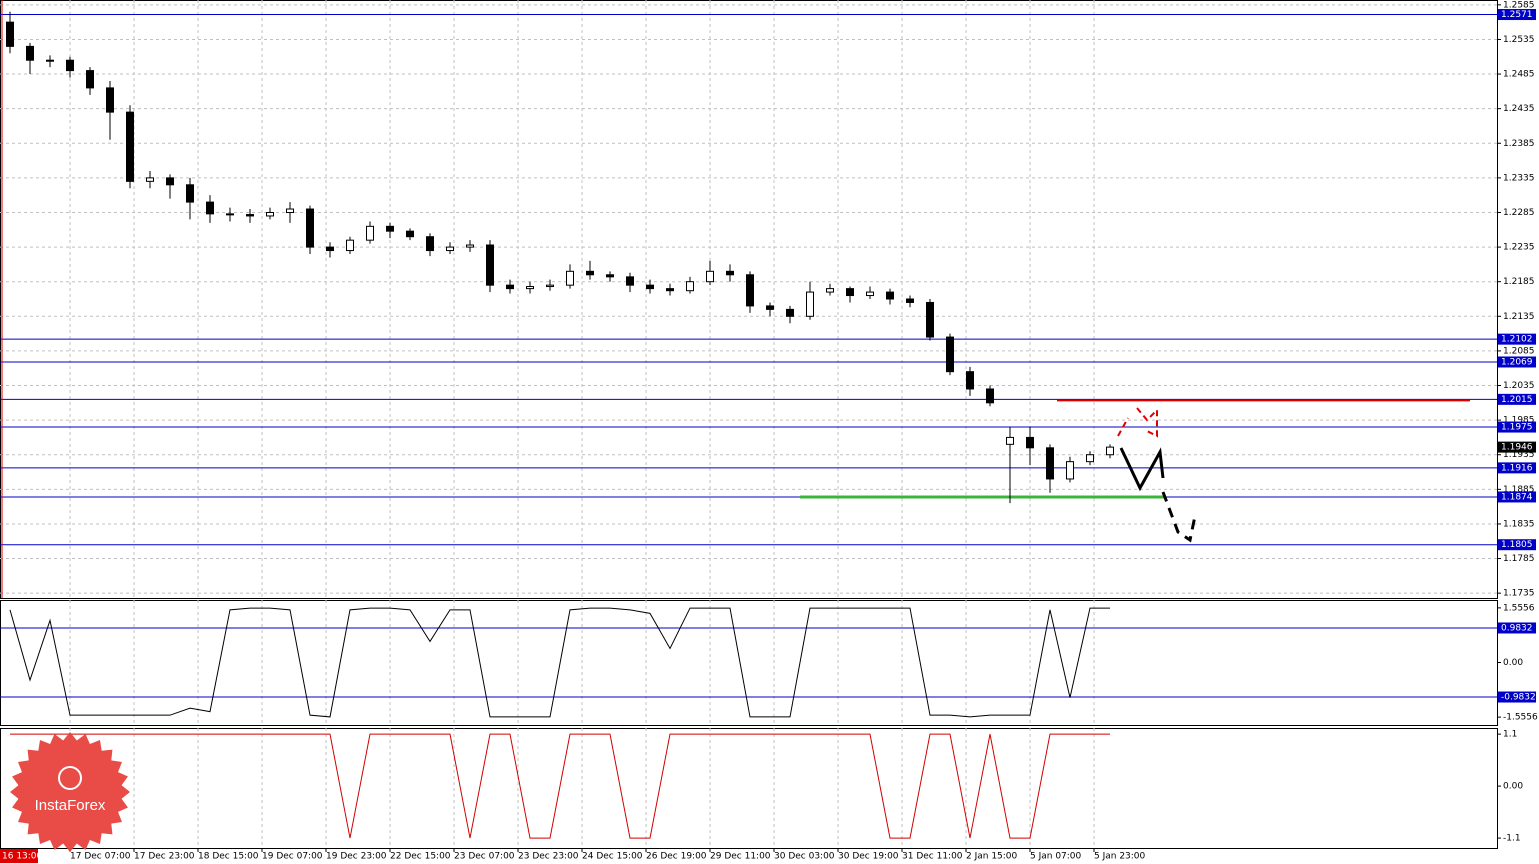 This screenshot has width=1539, height=864. I want to click on level-label: 1.1975, so click(1517, 428).